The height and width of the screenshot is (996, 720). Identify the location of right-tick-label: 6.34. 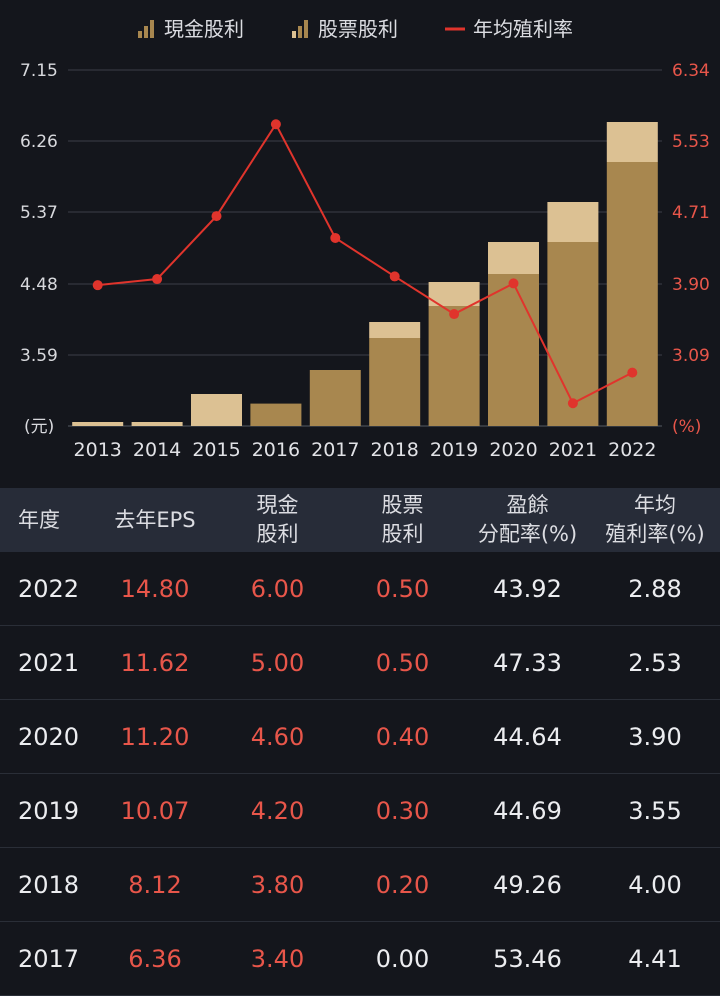
(691, 71).